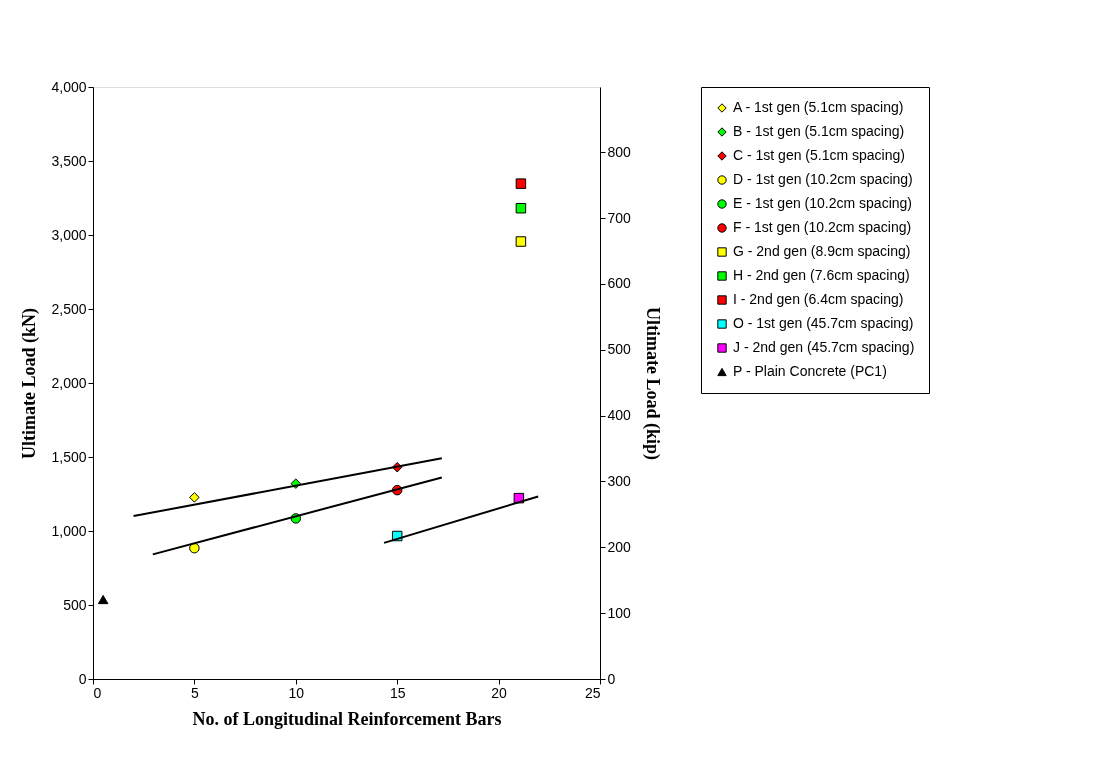 The image size is (1109, 767). Describe the element at coordinates (30, 383) in the screenshot. I see `y-axis-title: Ultimate Load (kN)` at that location.